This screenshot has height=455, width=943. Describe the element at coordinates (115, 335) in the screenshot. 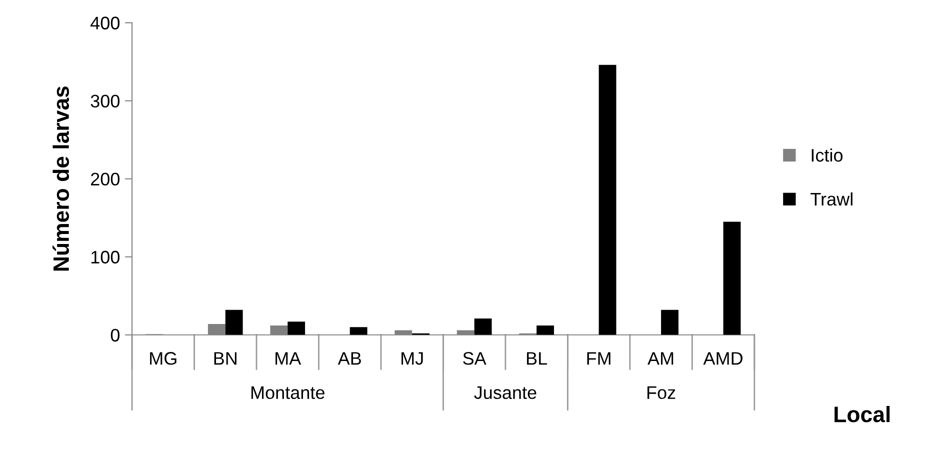

I see `y-tick-label: 0` at that location.